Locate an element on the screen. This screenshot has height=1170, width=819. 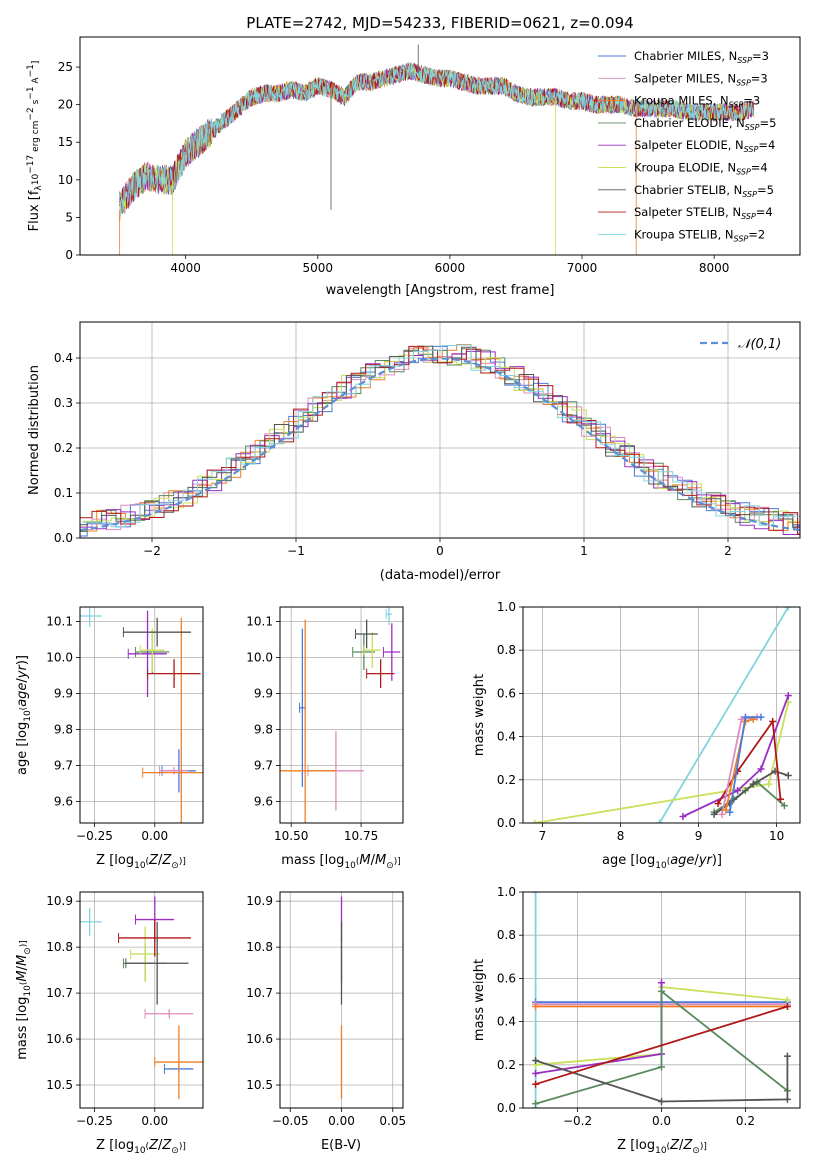
legend-label: Kroupa ELODIE, NSSP=4 is located at coordinates (701, 169).